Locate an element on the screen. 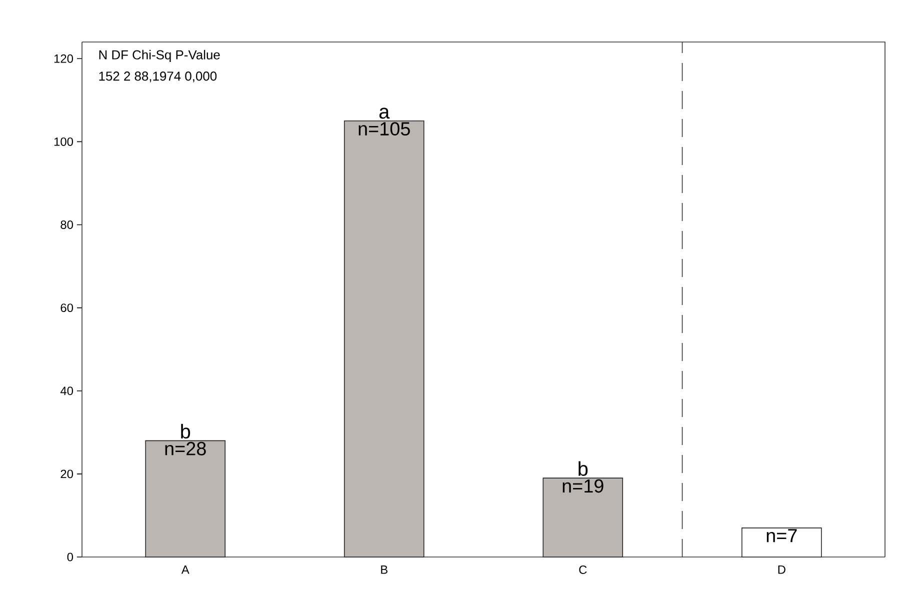 The width and height of the screenshot is (912, 609). x-tick-label: B is located at coordinates (384, 570).